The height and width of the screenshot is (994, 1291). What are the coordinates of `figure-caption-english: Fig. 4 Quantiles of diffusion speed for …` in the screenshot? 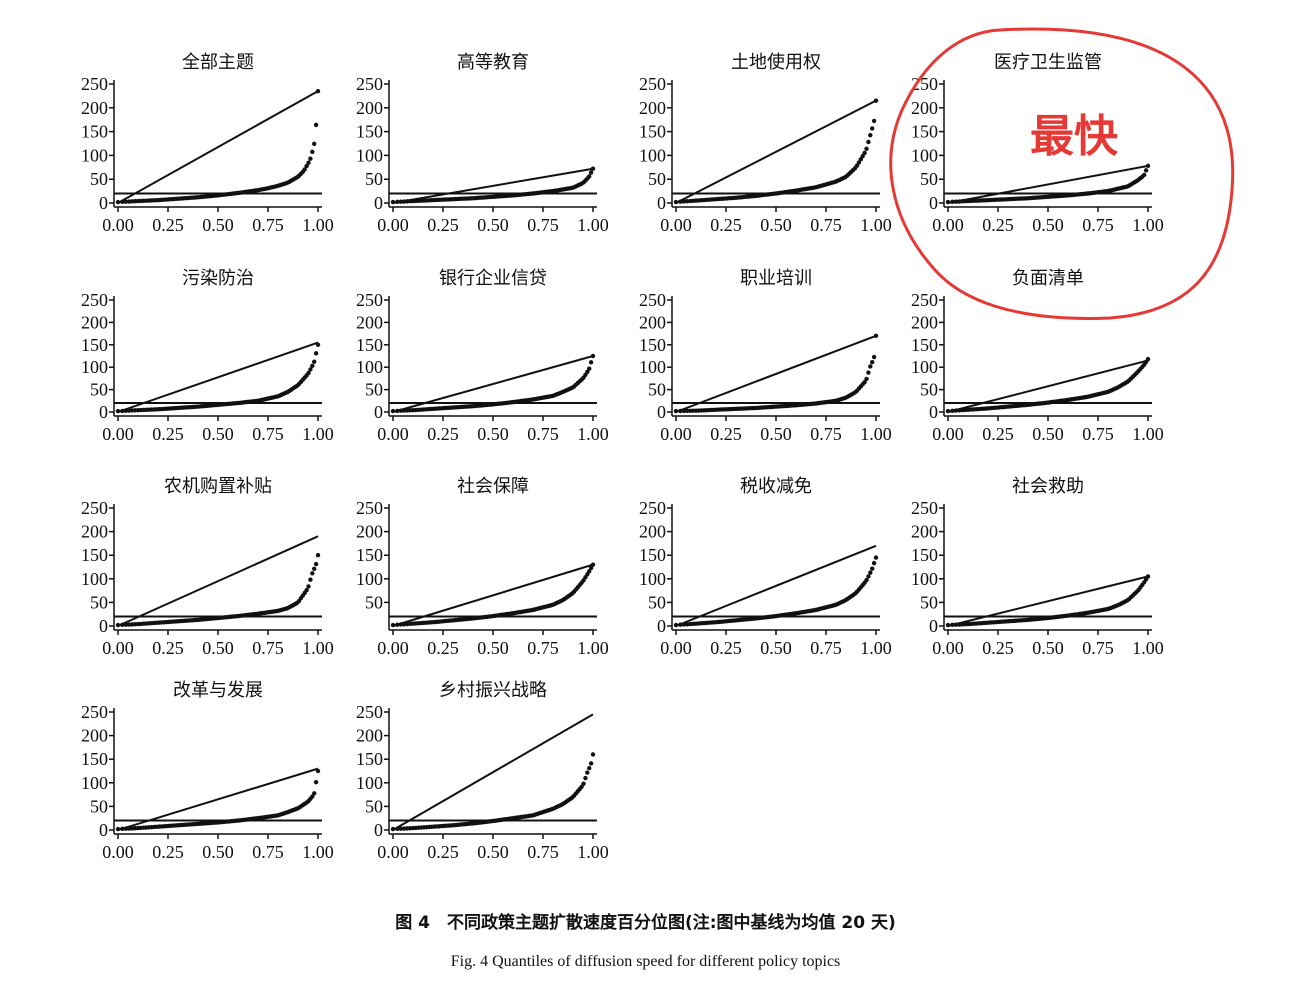 It's located at (645, 961).